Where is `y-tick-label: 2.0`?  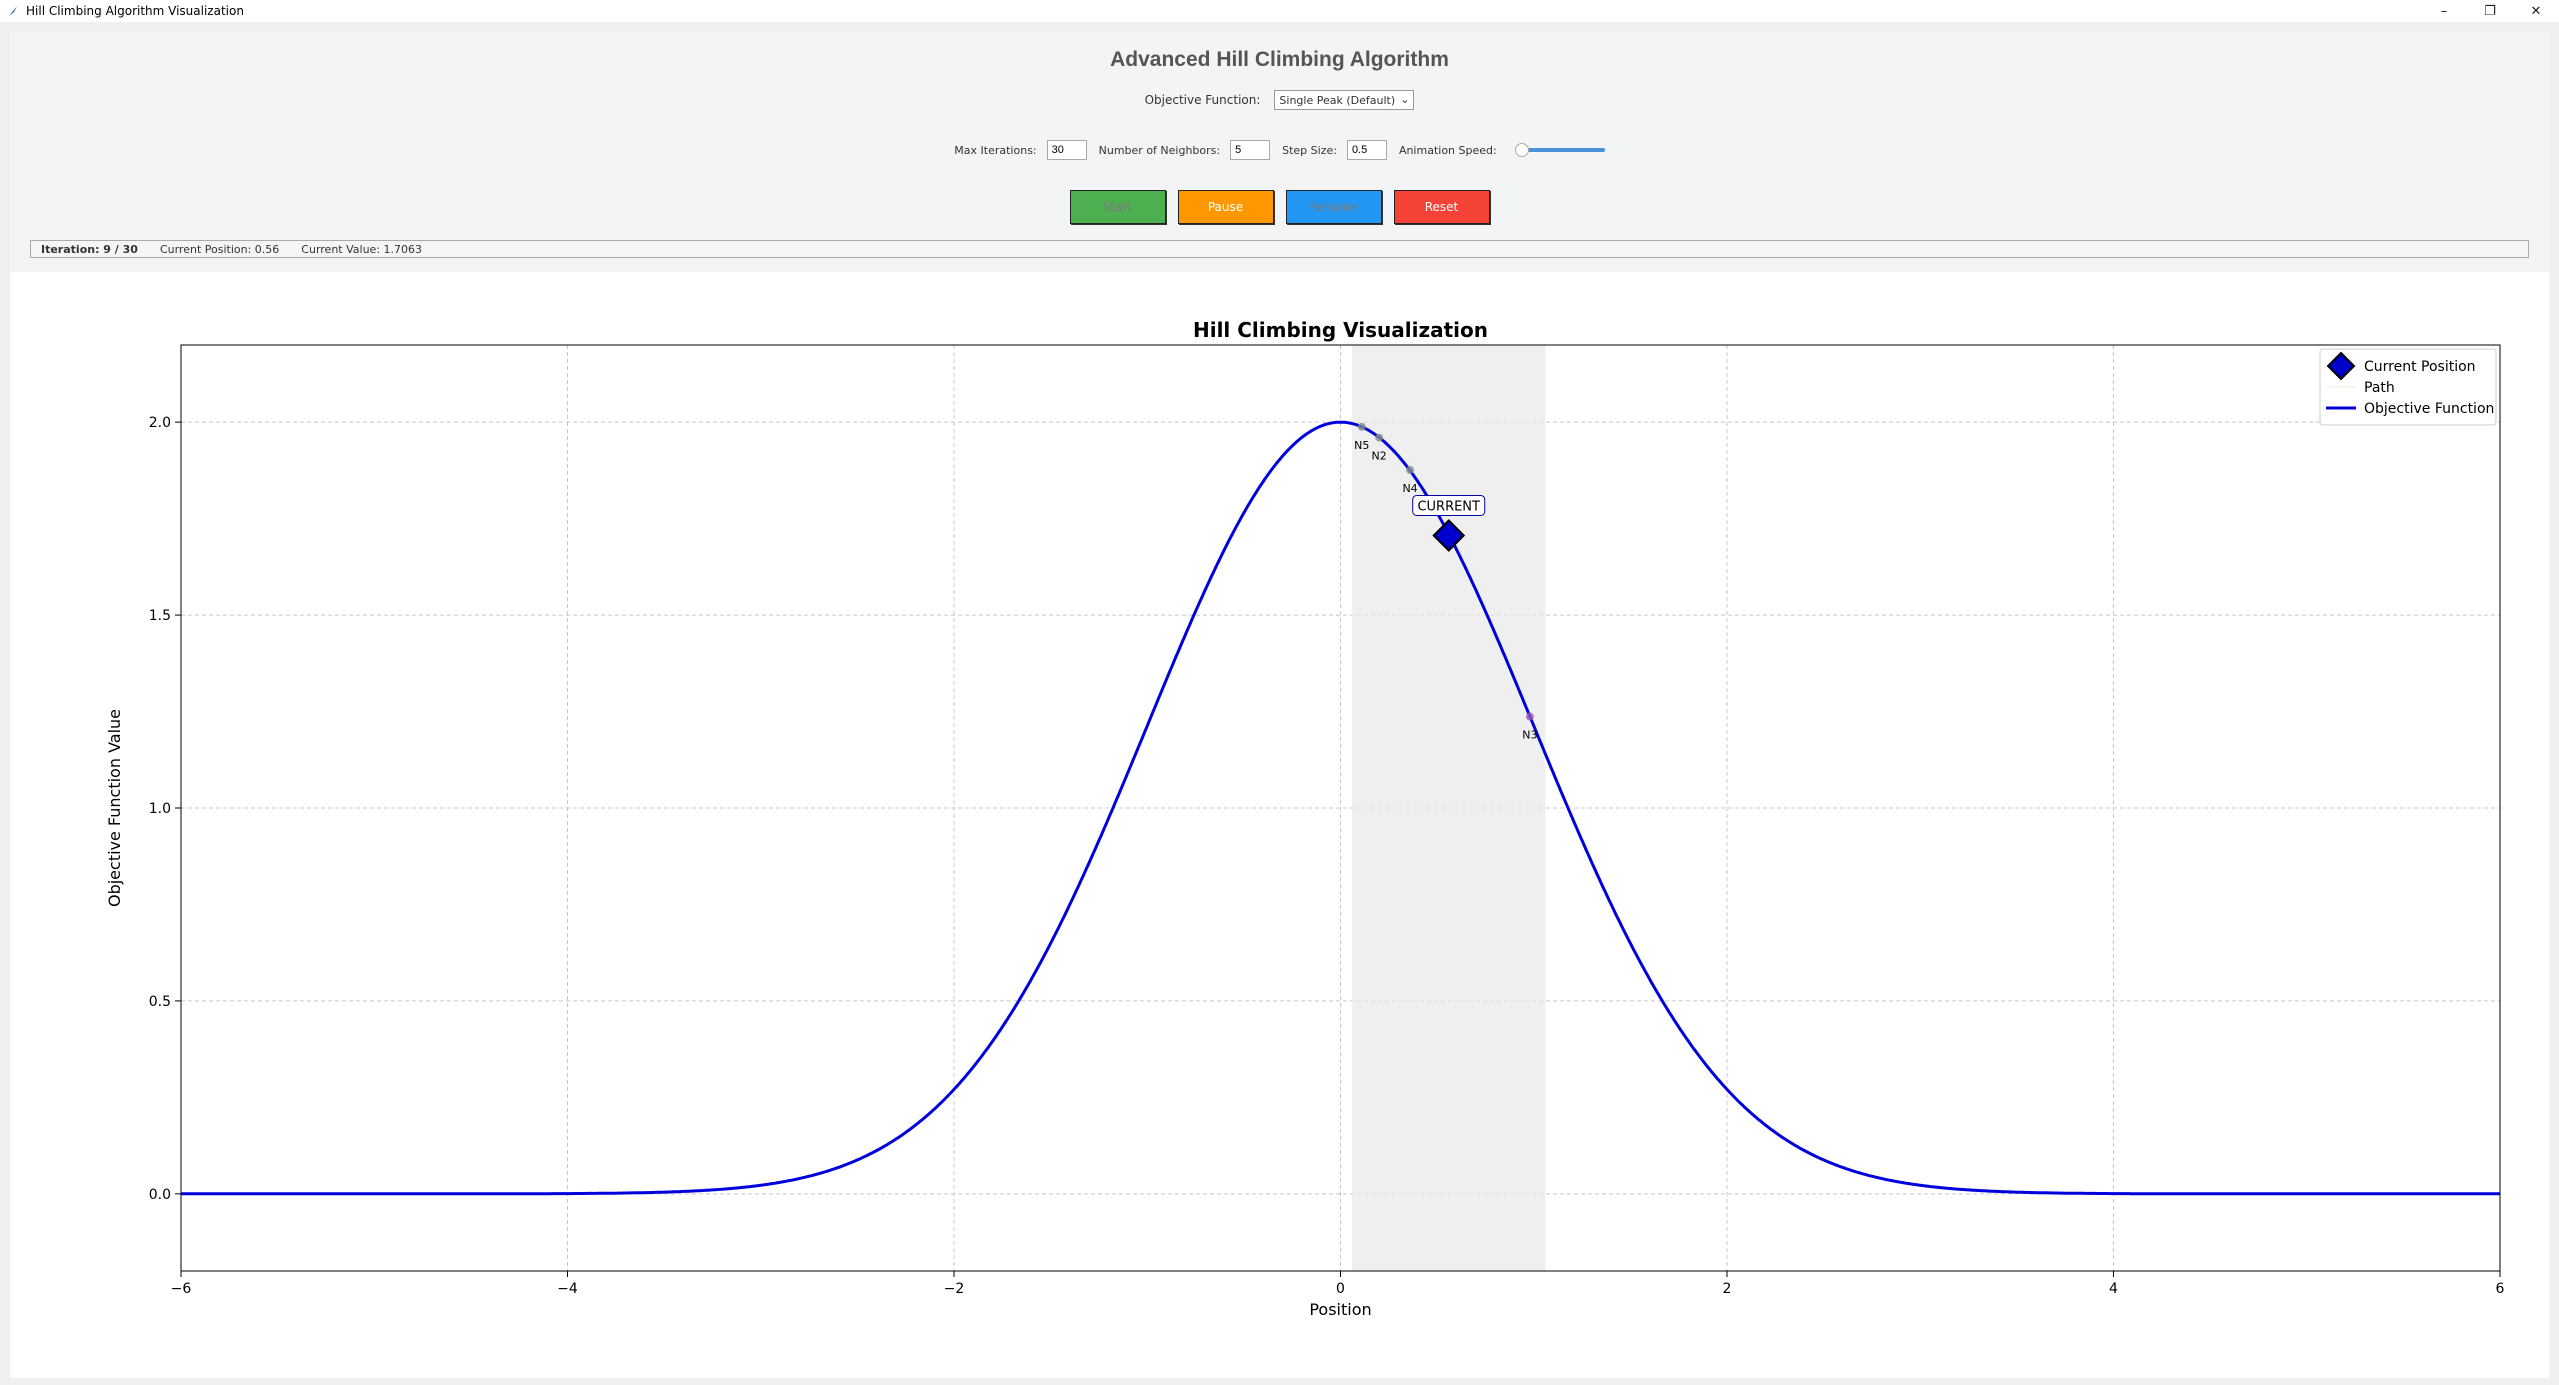 y-tick-label: 2.0 is located at coordinates (160, 423).